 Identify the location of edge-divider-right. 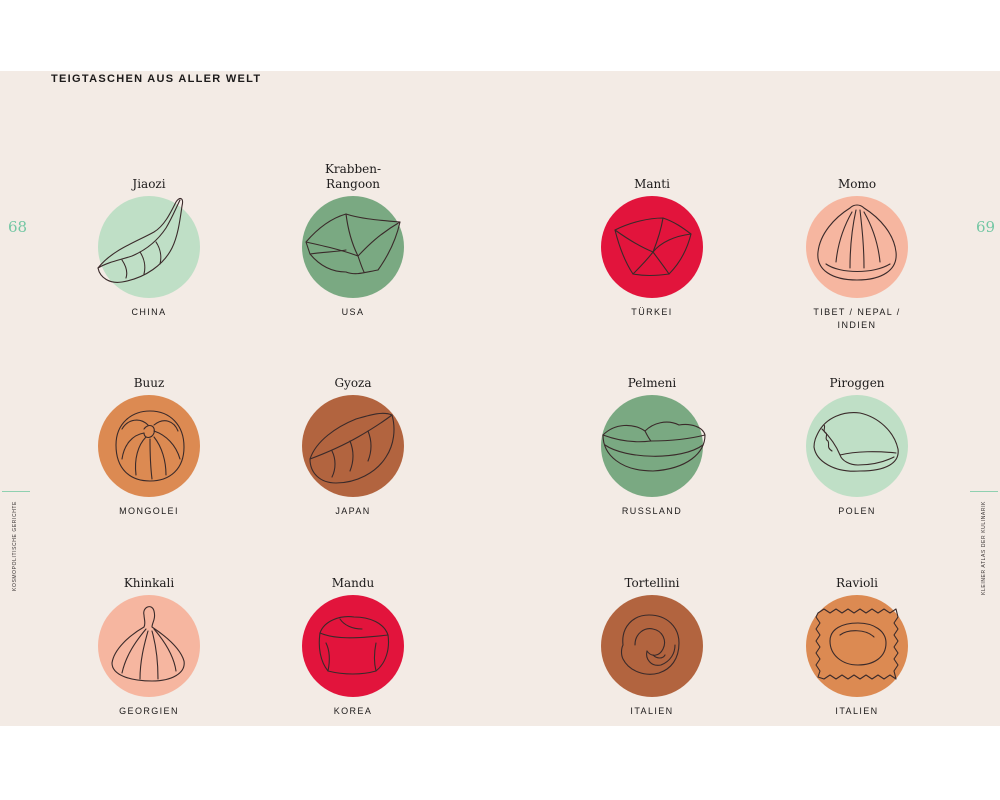
(984, 491).